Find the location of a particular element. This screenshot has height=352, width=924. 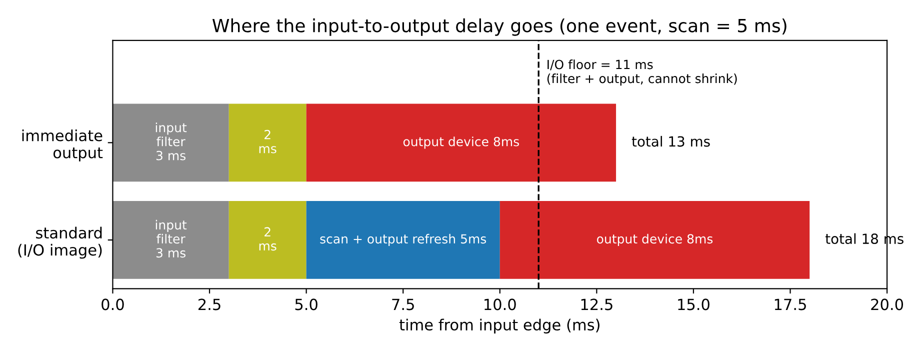

chart-title: Where the input-to-output delay goes (one event, scan = 5 ms) is located at coordinates (499, 27).